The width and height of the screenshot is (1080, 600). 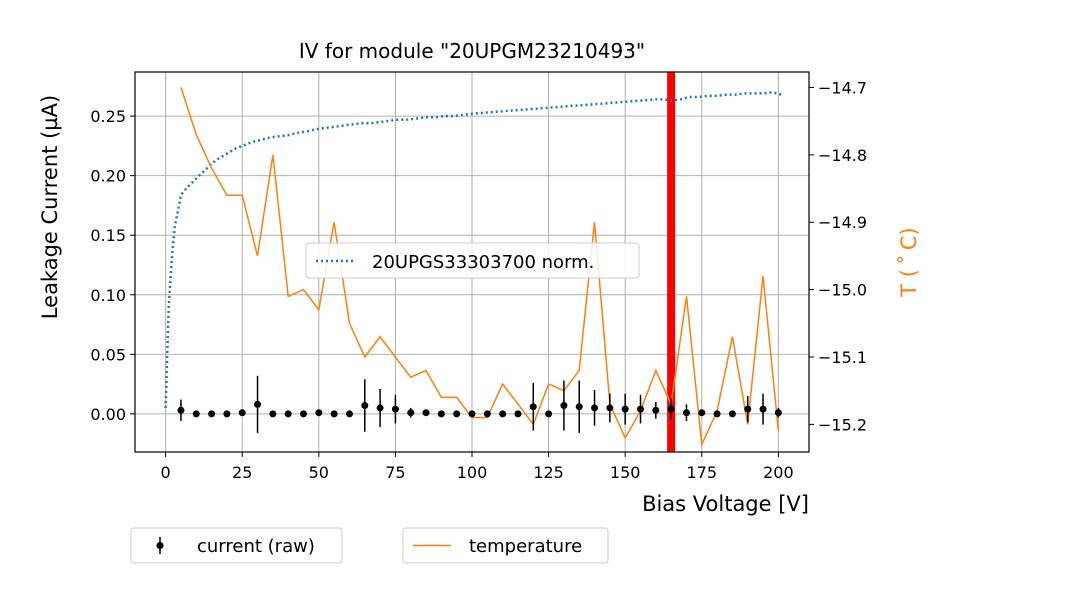 I want to click on current-series, so click(x=479, y=404).